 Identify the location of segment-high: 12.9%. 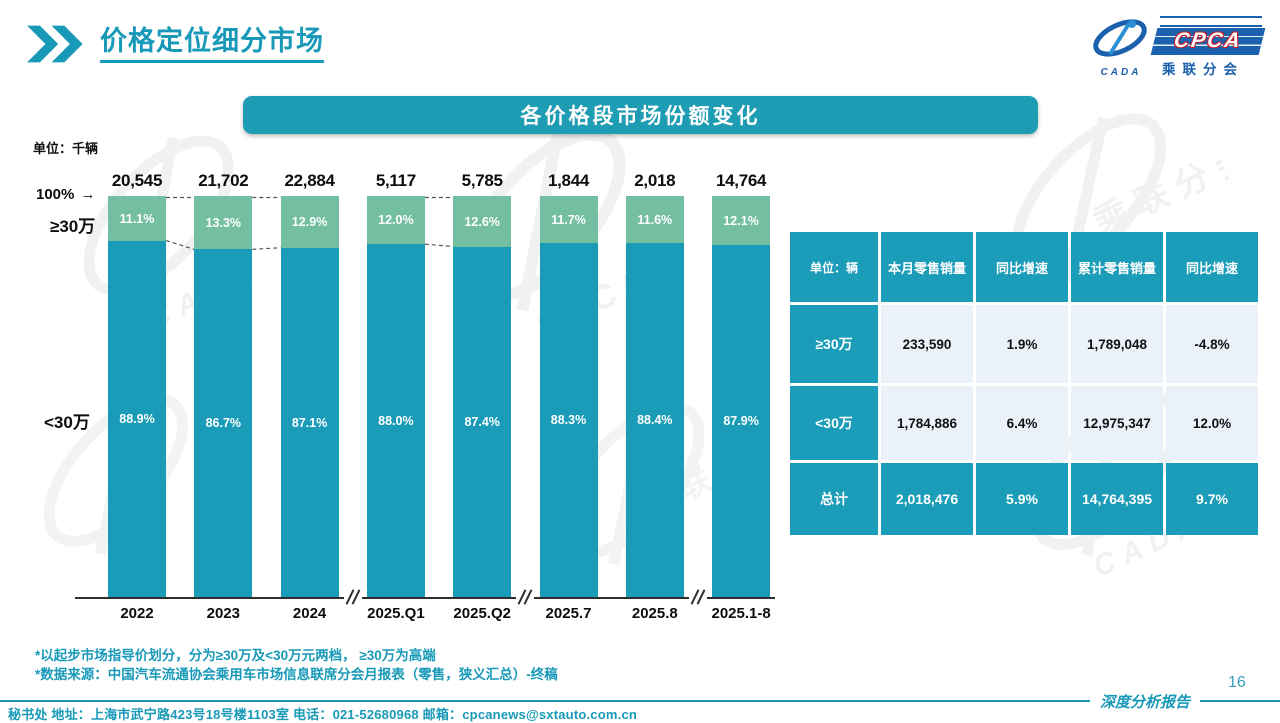
(309, 222).